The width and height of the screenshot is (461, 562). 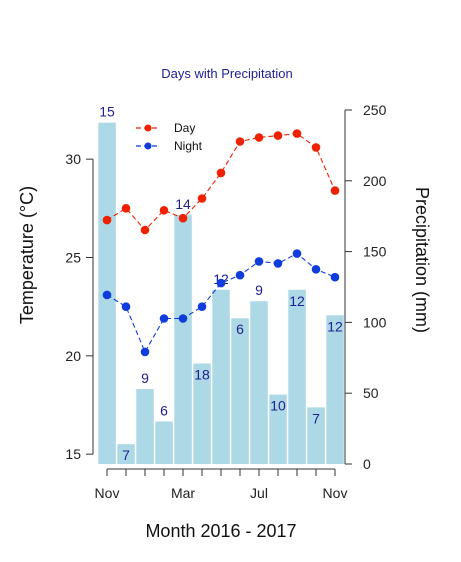 What do you see at coordinates (221, 182) in the screenshot?
I see `series-line-day` at bounding box center [221, 182].